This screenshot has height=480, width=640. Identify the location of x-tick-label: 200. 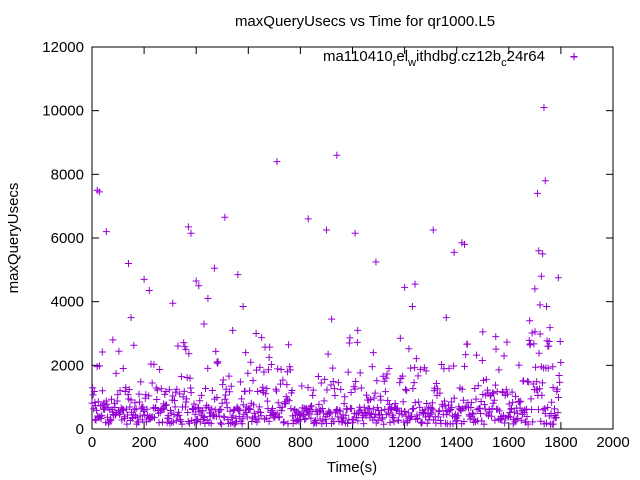
(144, 442).